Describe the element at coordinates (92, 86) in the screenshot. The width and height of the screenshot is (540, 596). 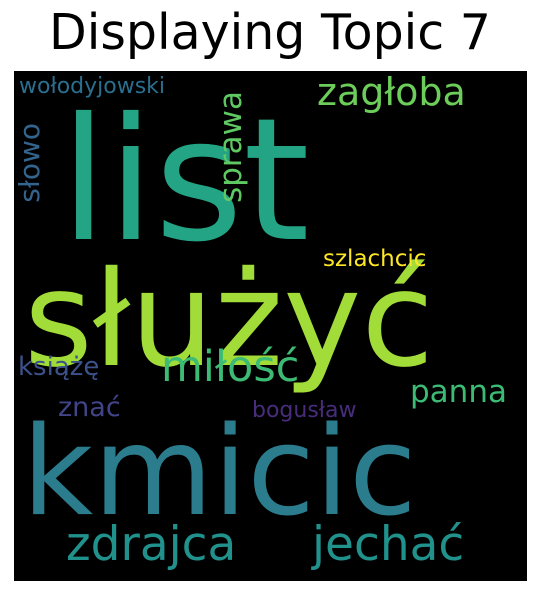
I see `word-wolodyjowski: wołodyjowski` at that location.